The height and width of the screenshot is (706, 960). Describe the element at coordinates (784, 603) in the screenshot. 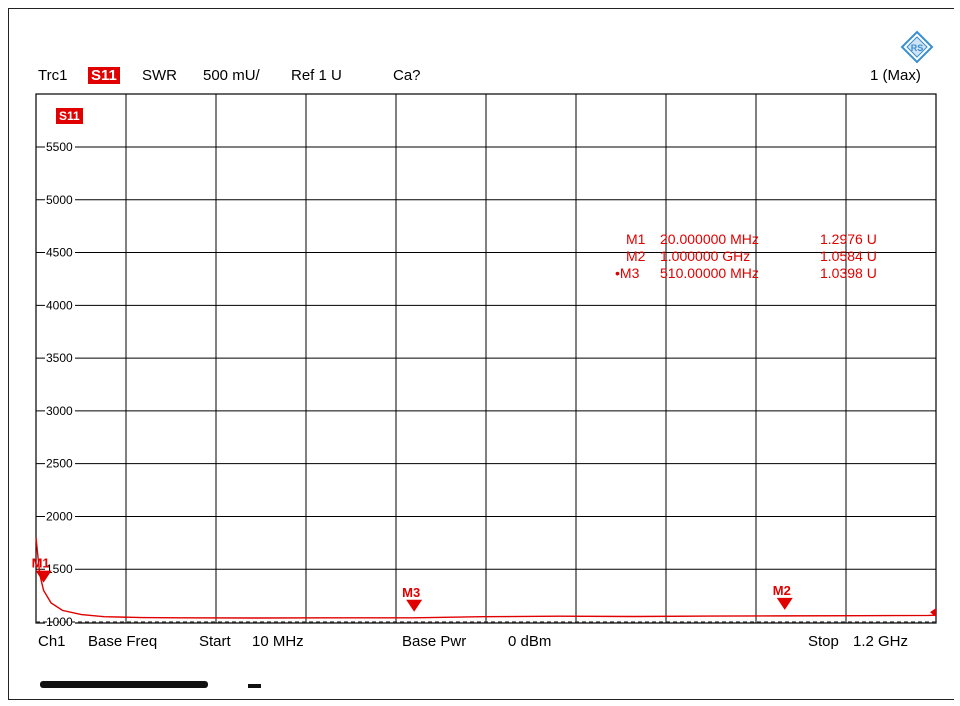

I see `marker-m2-triangle` at that location.